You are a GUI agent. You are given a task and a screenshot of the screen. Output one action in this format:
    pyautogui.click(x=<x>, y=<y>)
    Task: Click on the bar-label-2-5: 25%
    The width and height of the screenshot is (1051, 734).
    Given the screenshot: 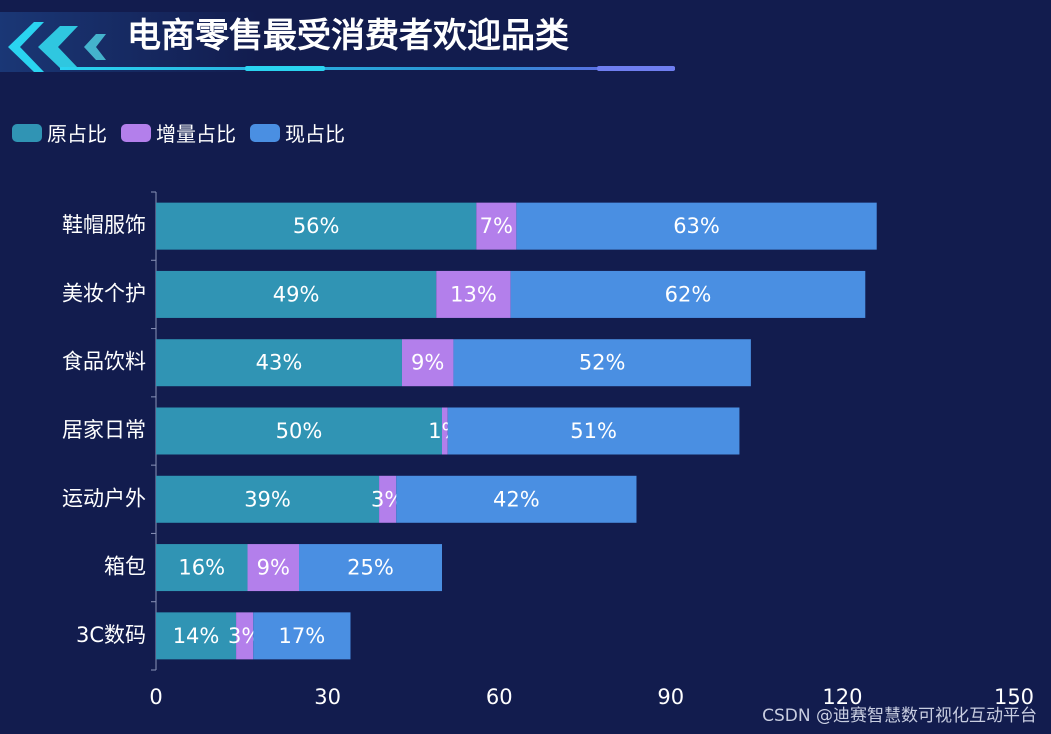 What is the action you would take?
    pyautogui.click(x=370, y=568)
    